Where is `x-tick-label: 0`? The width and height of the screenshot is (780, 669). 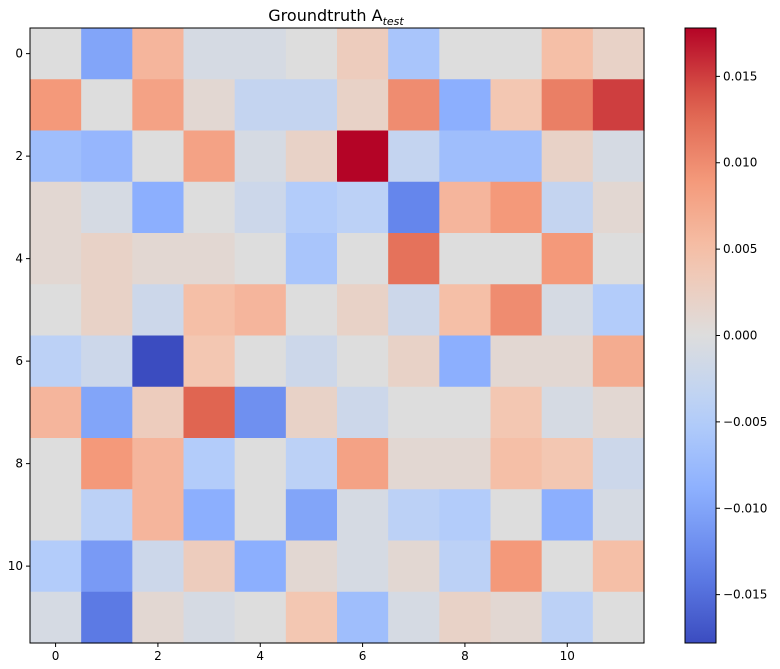
x-tick-label: 0 is located at coordinates (56, 656).